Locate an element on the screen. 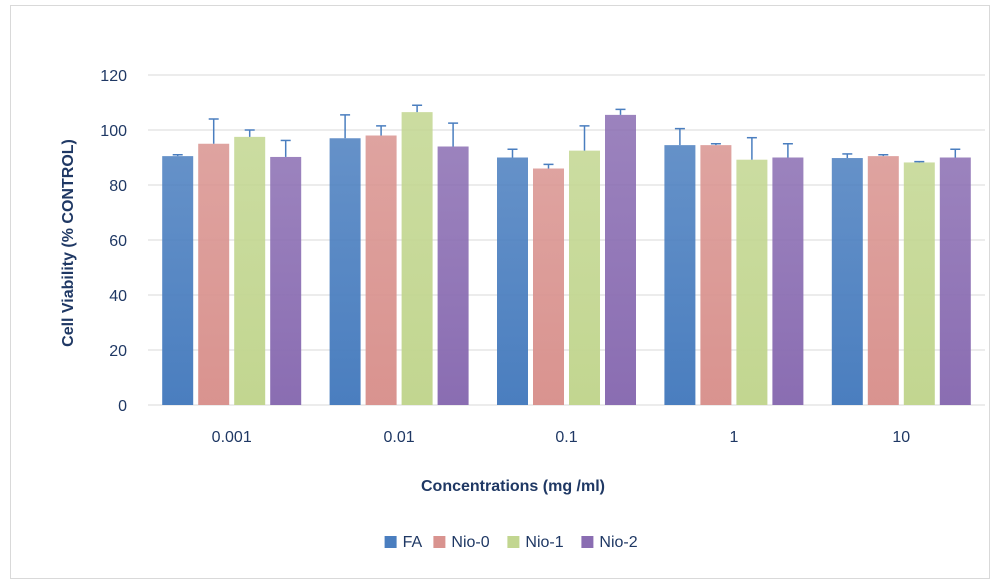 Image resolution: width=1002 pixels, height=585 pixels. legend-item-nio-0: Nio-0 is located at coordinates (461, 542).